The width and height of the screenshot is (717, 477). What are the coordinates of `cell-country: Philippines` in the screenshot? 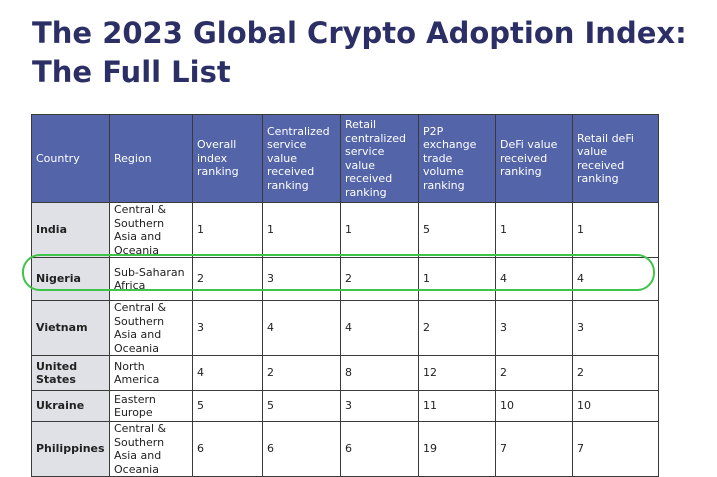 It's located at (70, 449).